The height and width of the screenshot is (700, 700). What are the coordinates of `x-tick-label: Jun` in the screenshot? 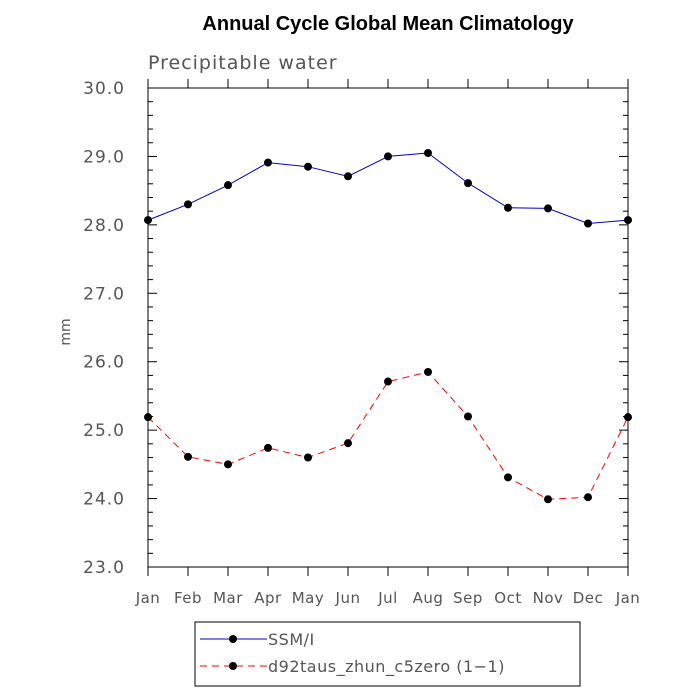 It's located at (348, 598).